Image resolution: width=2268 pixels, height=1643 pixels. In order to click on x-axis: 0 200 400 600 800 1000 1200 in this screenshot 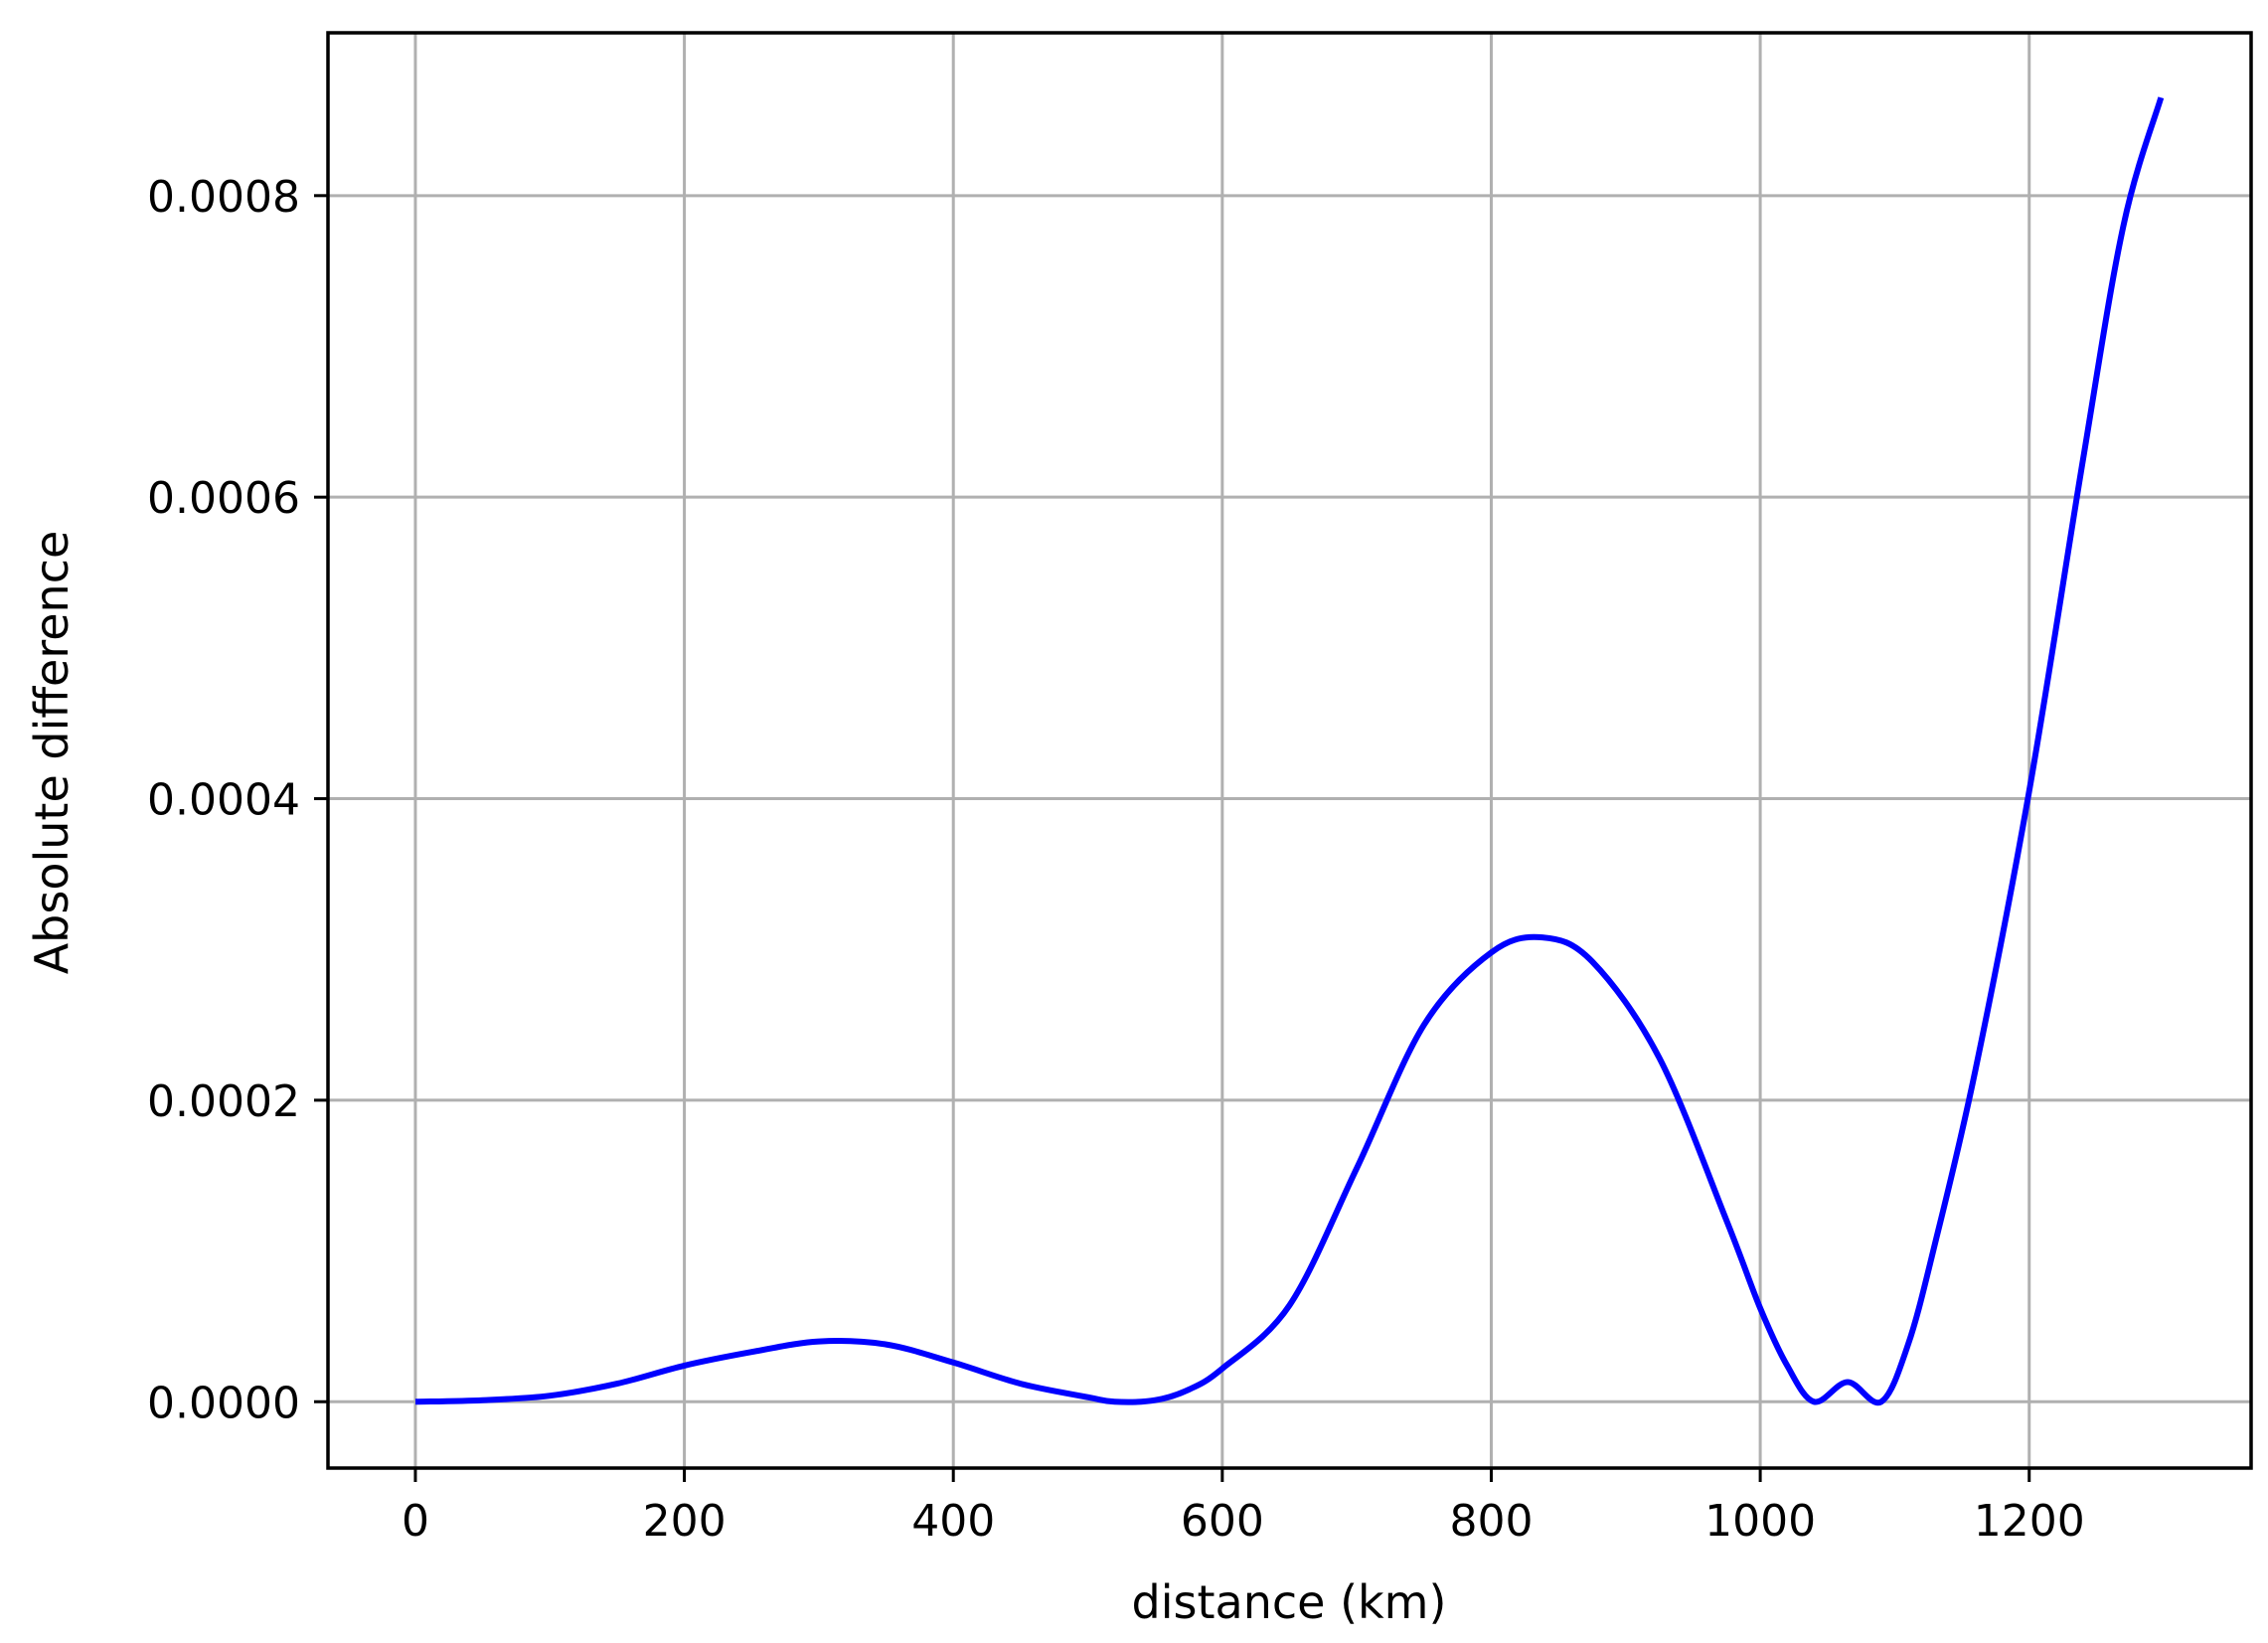, I will do `click(1243, 1507)`.